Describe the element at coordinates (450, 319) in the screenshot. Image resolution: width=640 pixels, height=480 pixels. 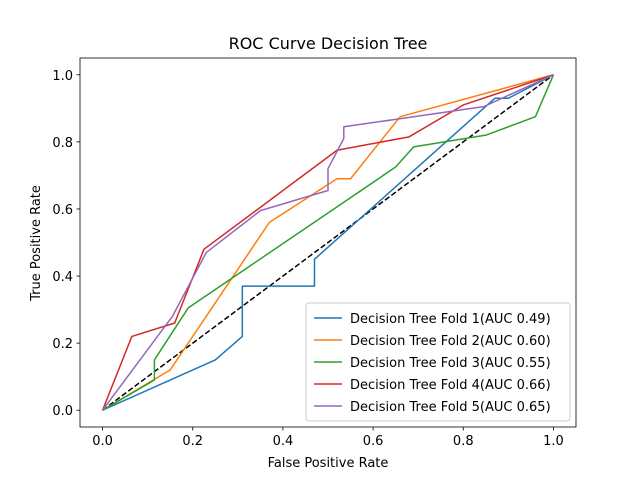
I see `legend-label-fold-1: Decision Tree Fold 1(AUC 0.49)` at that location.